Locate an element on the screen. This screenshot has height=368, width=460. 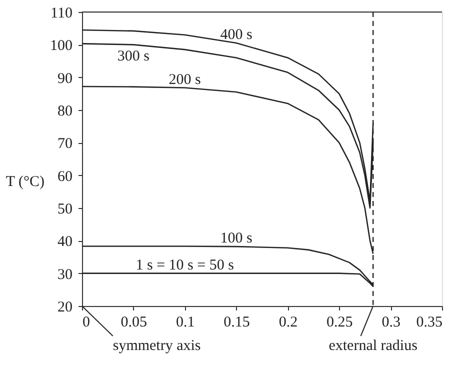
x-tick-label: 0.3 is located at coordinates (391, 322).